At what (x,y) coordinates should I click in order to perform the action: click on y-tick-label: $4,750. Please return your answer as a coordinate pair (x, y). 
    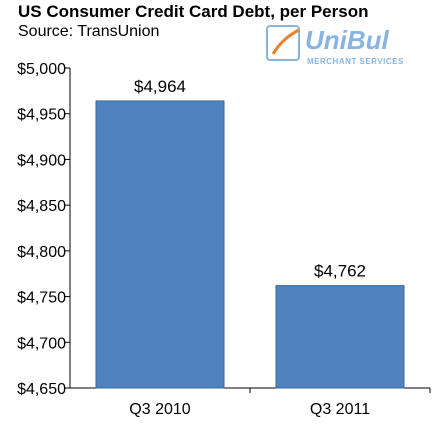
    Looking at the image, I should click on (41, 298).